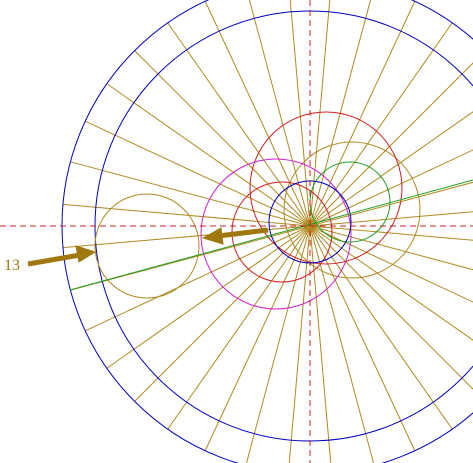 Image resolution: width=473 pixels, height=463 pixels. I want to click on red-circle, so click(326, 188).